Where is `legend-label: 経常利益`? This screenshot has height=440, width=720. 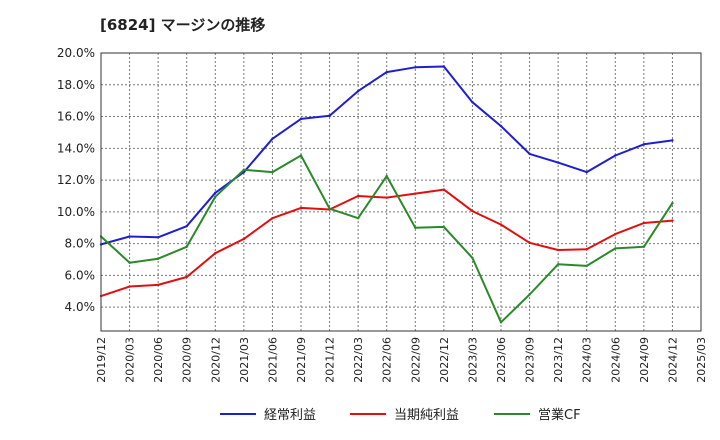
legend-label: 経常利益 is located at coordinates (290, 415).